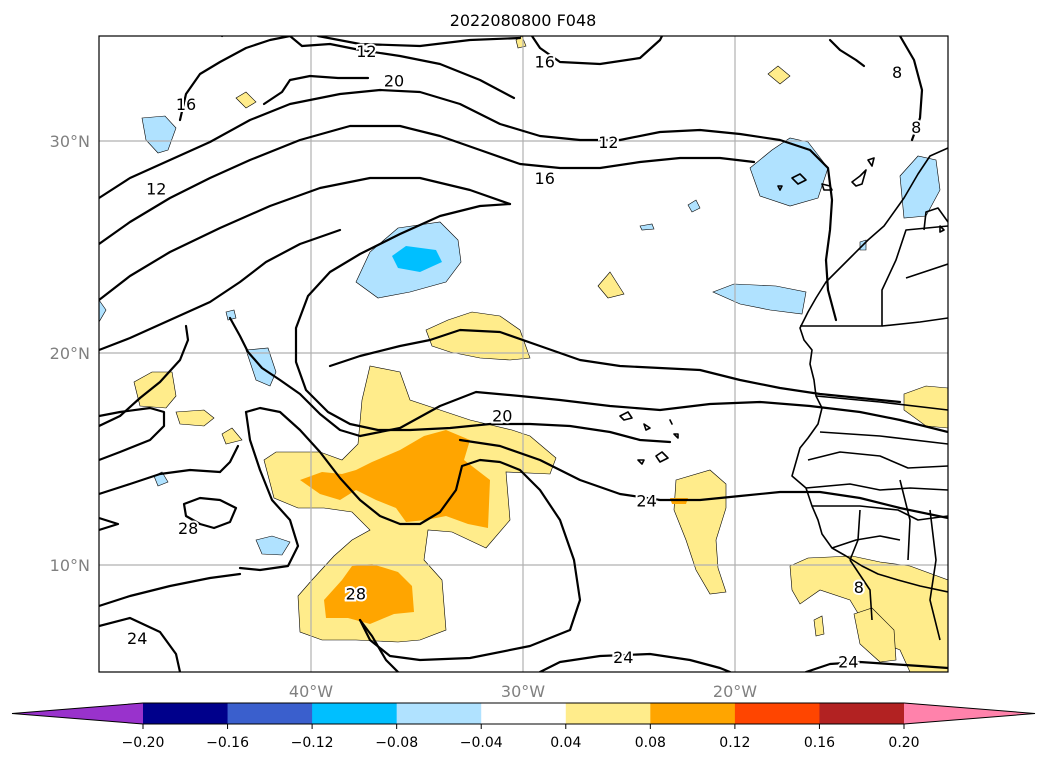 The width and height of the screenshot is (1047, 763). I want to click on lon-tick-label: 30°W, so click(523, 691).